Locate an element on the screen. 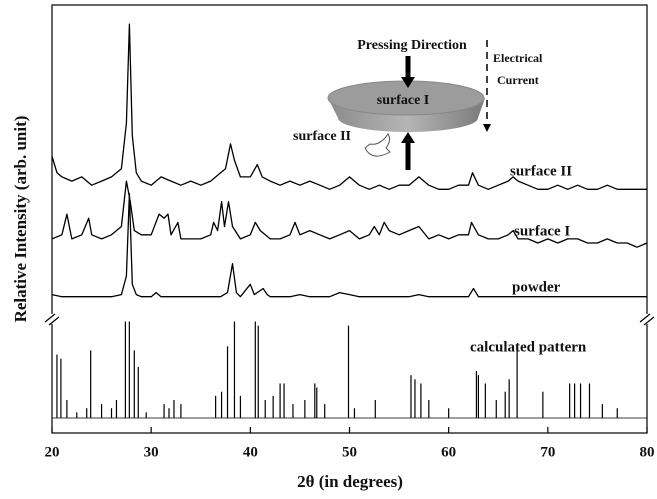 The image size is (657, 499). series-line is located at coordinates (349, 214).